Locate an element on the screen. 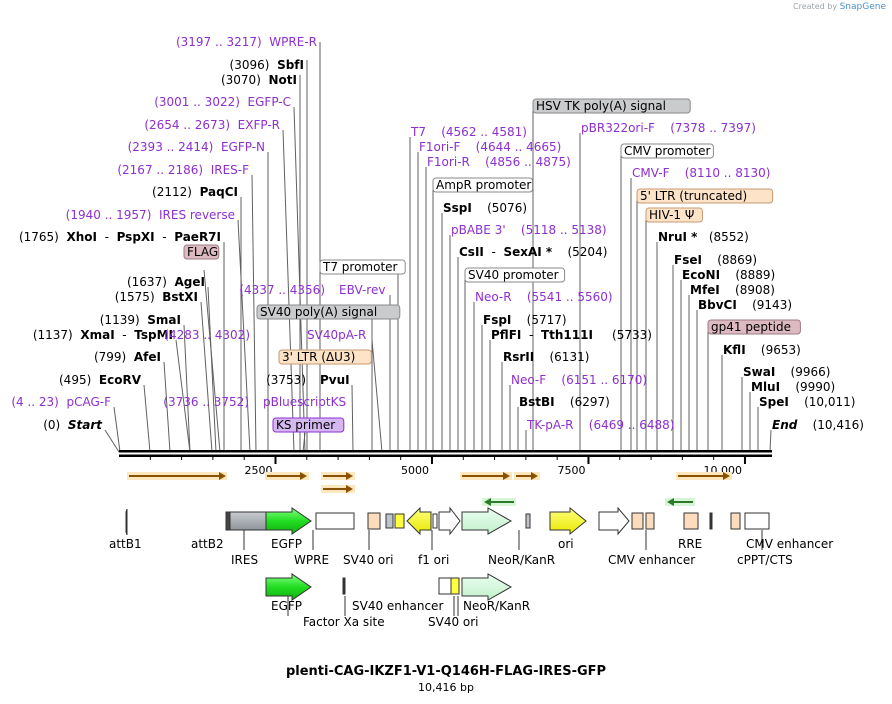  ltr3-feature is located at coordinates (374, 521).